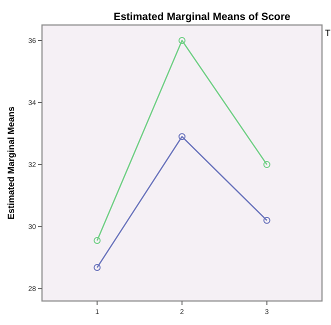 The image size is (331, 325). What do you see at coordinates (11, 163) in the screenshot?
I see `y-axis-title: Estimated Marginal Means` at bounding box center [11, 163].